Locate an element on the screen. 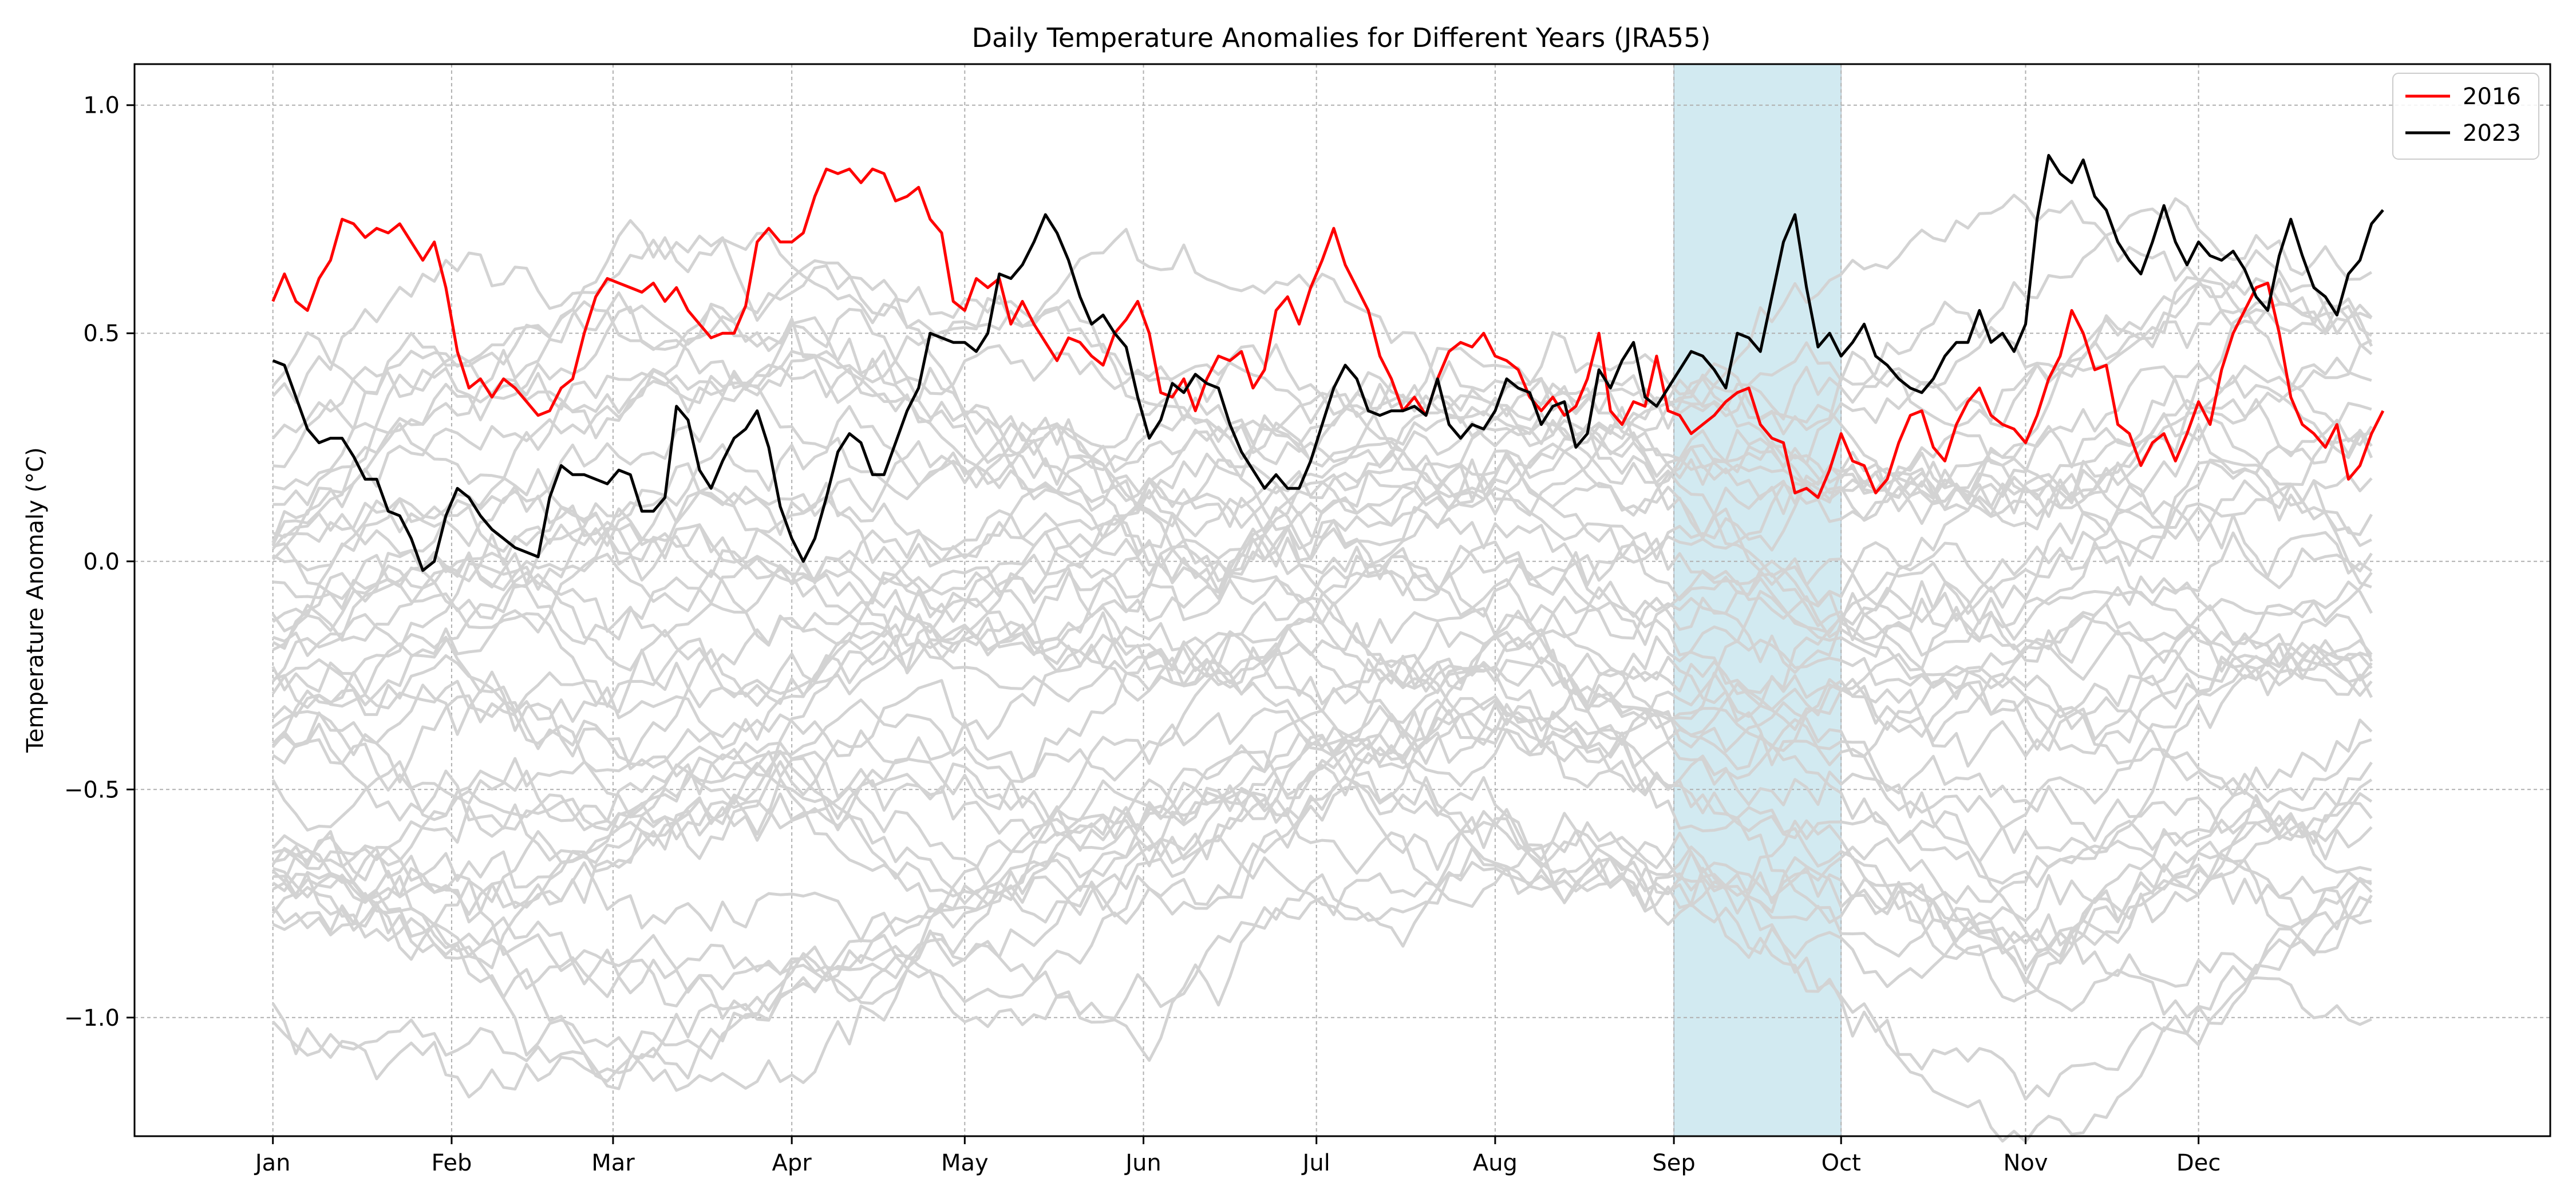 This screenshot has width=2576, height=1202. x-axis-ticks: Jan Feb Mar Apr May Jun Jul Aug Sep Oct Nov Dec is located at coordinates (1237, 1156).